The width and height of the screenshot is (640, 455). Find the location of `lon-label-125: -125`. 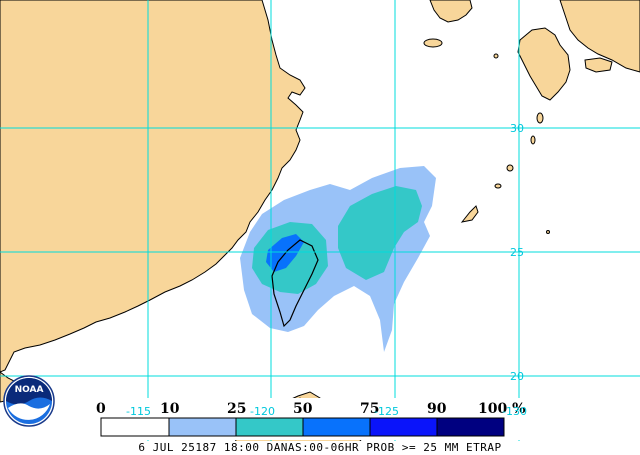

lon-label-125: -125 is located at coordinates (386, 411).